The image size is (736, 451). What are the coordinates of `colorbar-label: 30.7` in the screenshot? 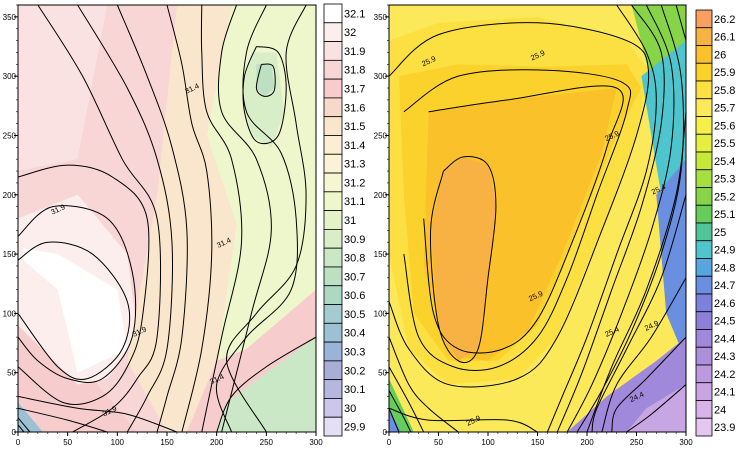 It's located at (354, 277).